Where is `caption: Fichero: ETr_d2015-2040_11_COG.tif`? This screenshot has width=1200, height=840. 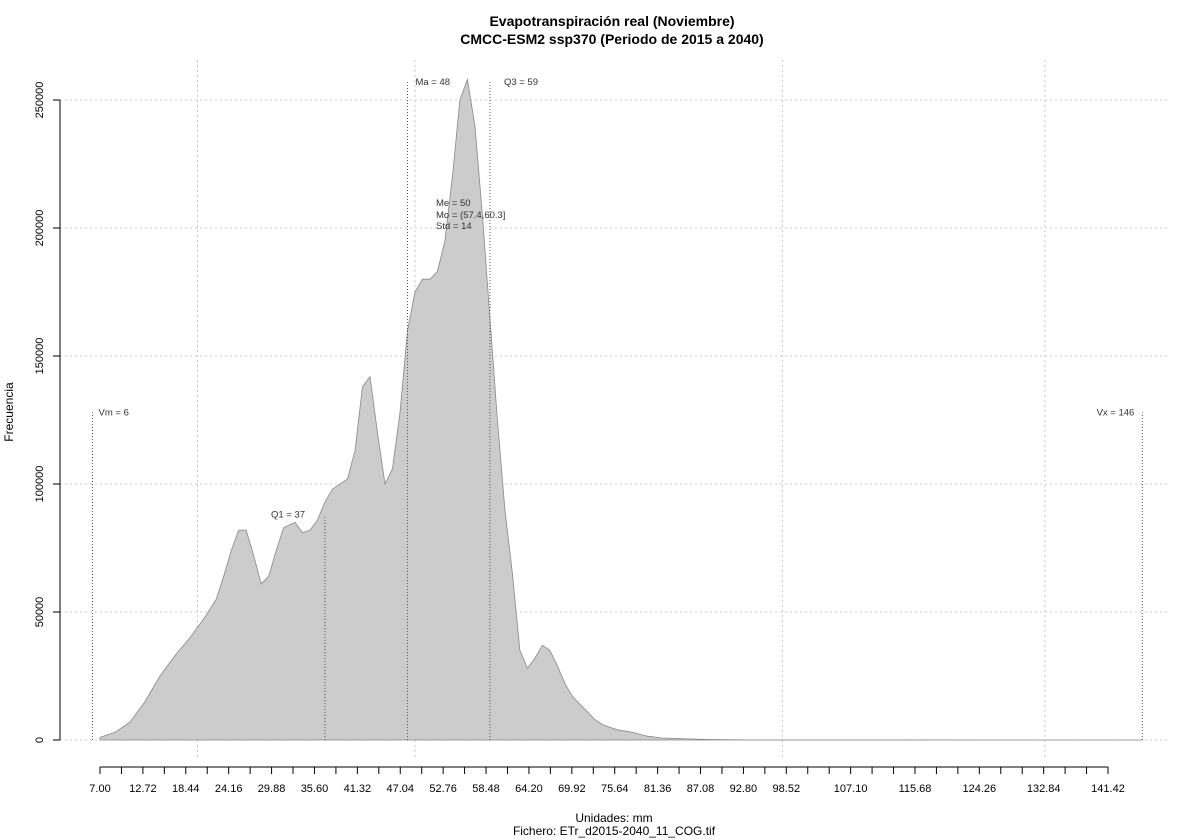
caption: Fichero: ETr_d2015-2040_11_COG.tif is located at coordinates (614, 831).